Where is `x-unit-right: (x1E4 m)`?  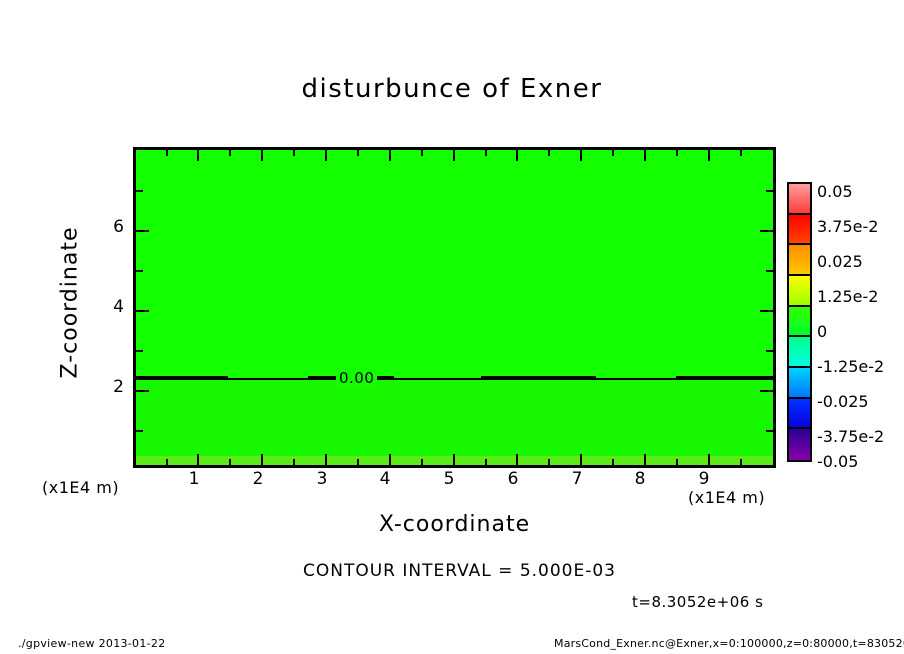
x-unit-right: (x1E4 m) is located at coordinates (727, 497).